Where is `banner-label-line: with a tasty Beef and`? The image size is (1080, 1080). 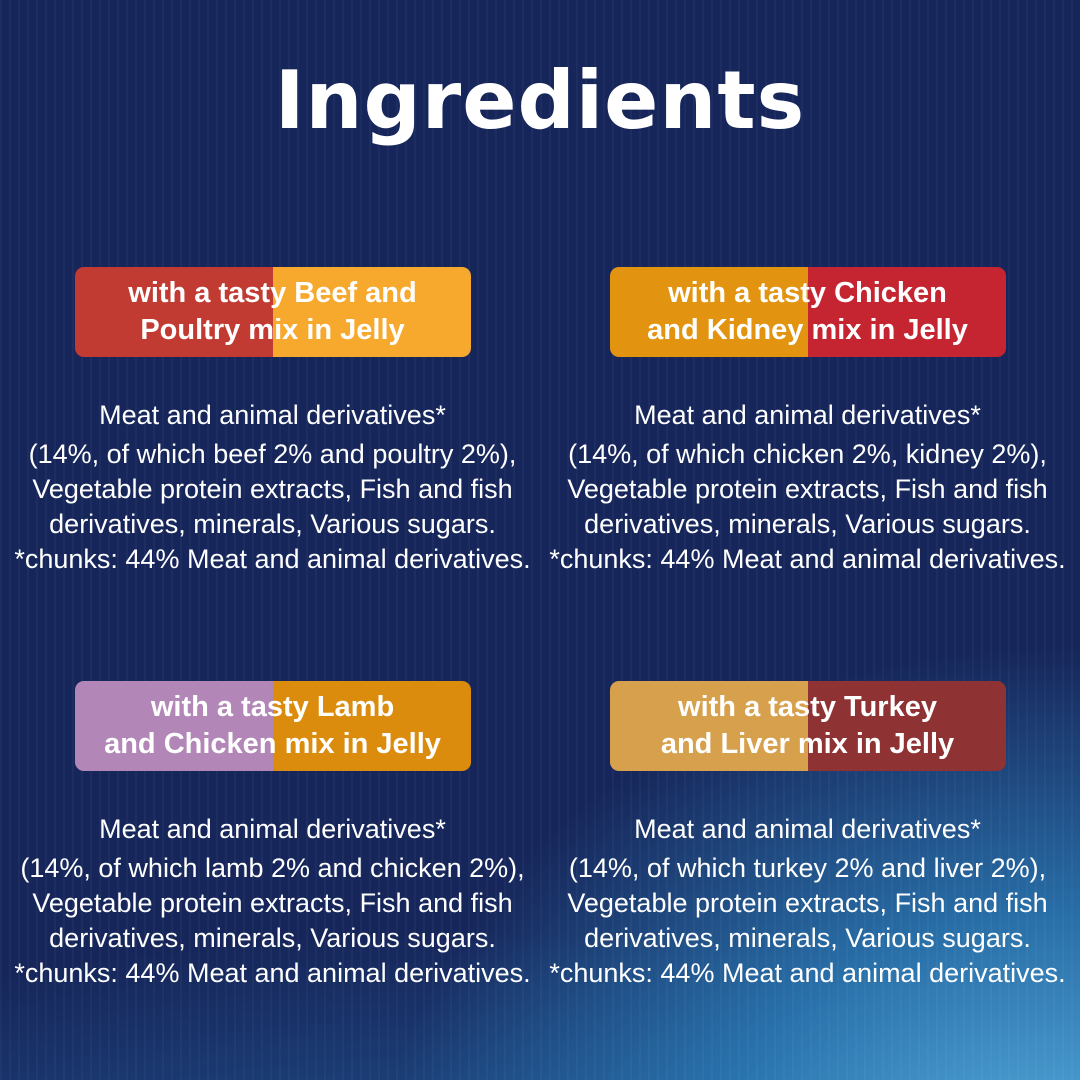
banner-label-line: with a tasty Beef and is located at coordinates (272, 293).